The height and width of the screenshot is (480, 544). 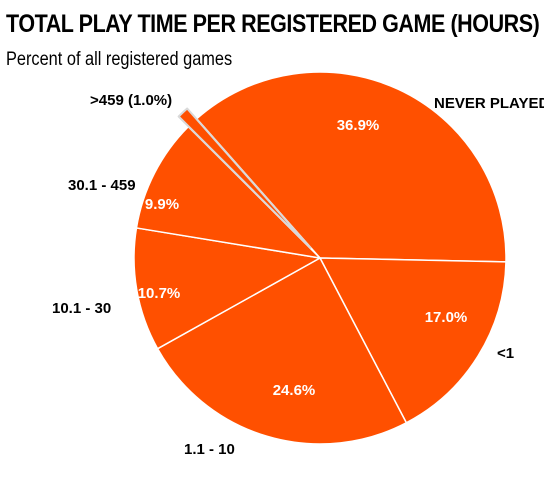 What do you see at coordinates (162, 204) in the screenshot?
I see `slice-value-label: 9.9%` at bounding box center [162, 204].